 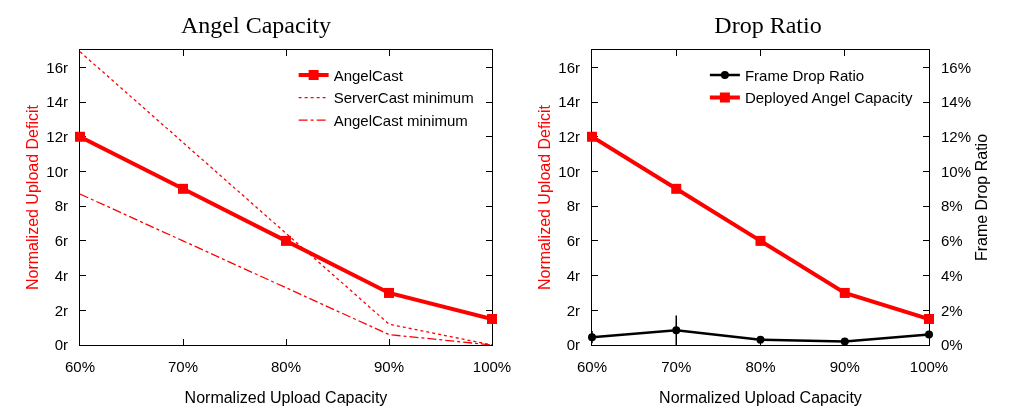 I want to click on legend-label: AngelCast minimum, so click(x=400, y=120).